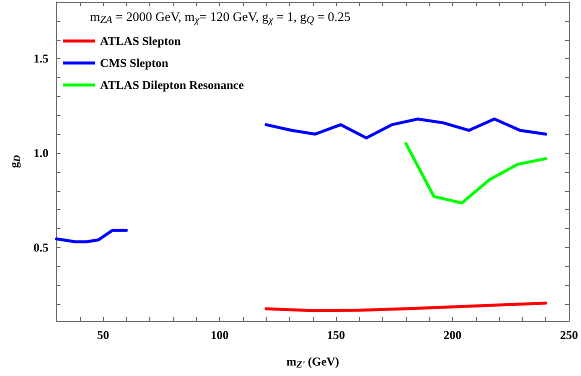 This screenshot has width=581, height=376. Describe the element at coordinates (41, 153) in the screenshot. I see `y-tick-label: 1.0` at that location.